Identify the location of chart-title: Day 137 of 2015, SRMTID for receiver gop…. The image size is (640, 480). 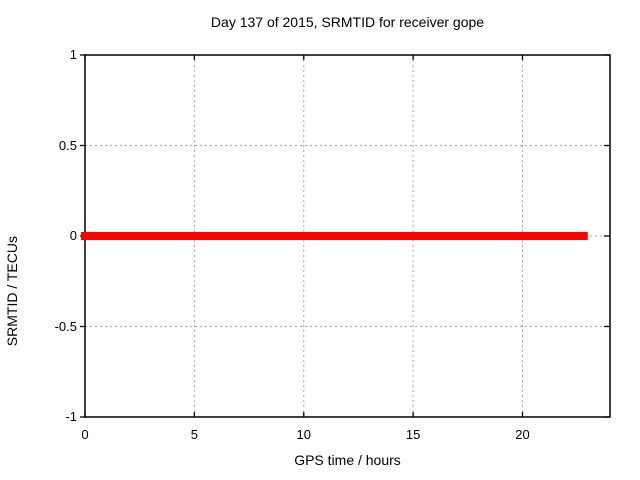
(347, 22).